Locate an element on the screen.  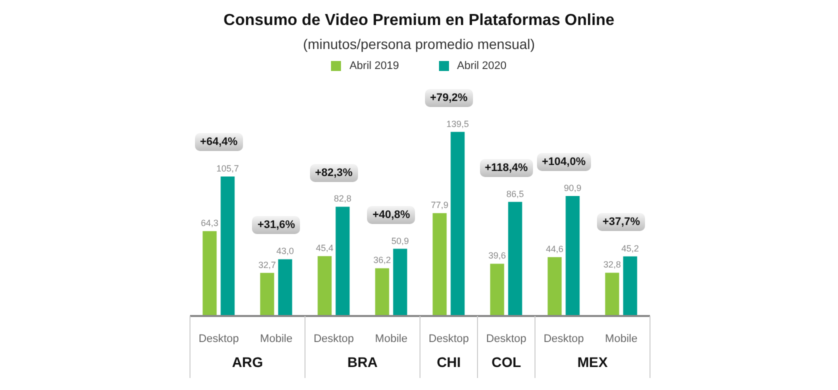
annotation: +118,4% is located at coordinates (506, 167).